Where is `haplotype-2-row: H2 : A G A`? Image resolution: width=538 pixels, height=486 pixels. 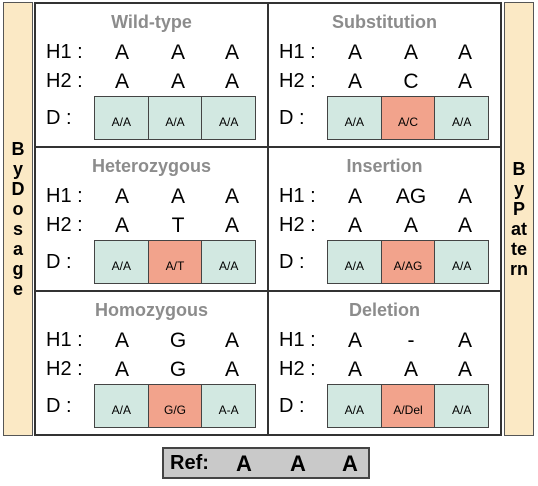 haplotype-2-row: H2 : A G A is located at coordinates (151, 370).